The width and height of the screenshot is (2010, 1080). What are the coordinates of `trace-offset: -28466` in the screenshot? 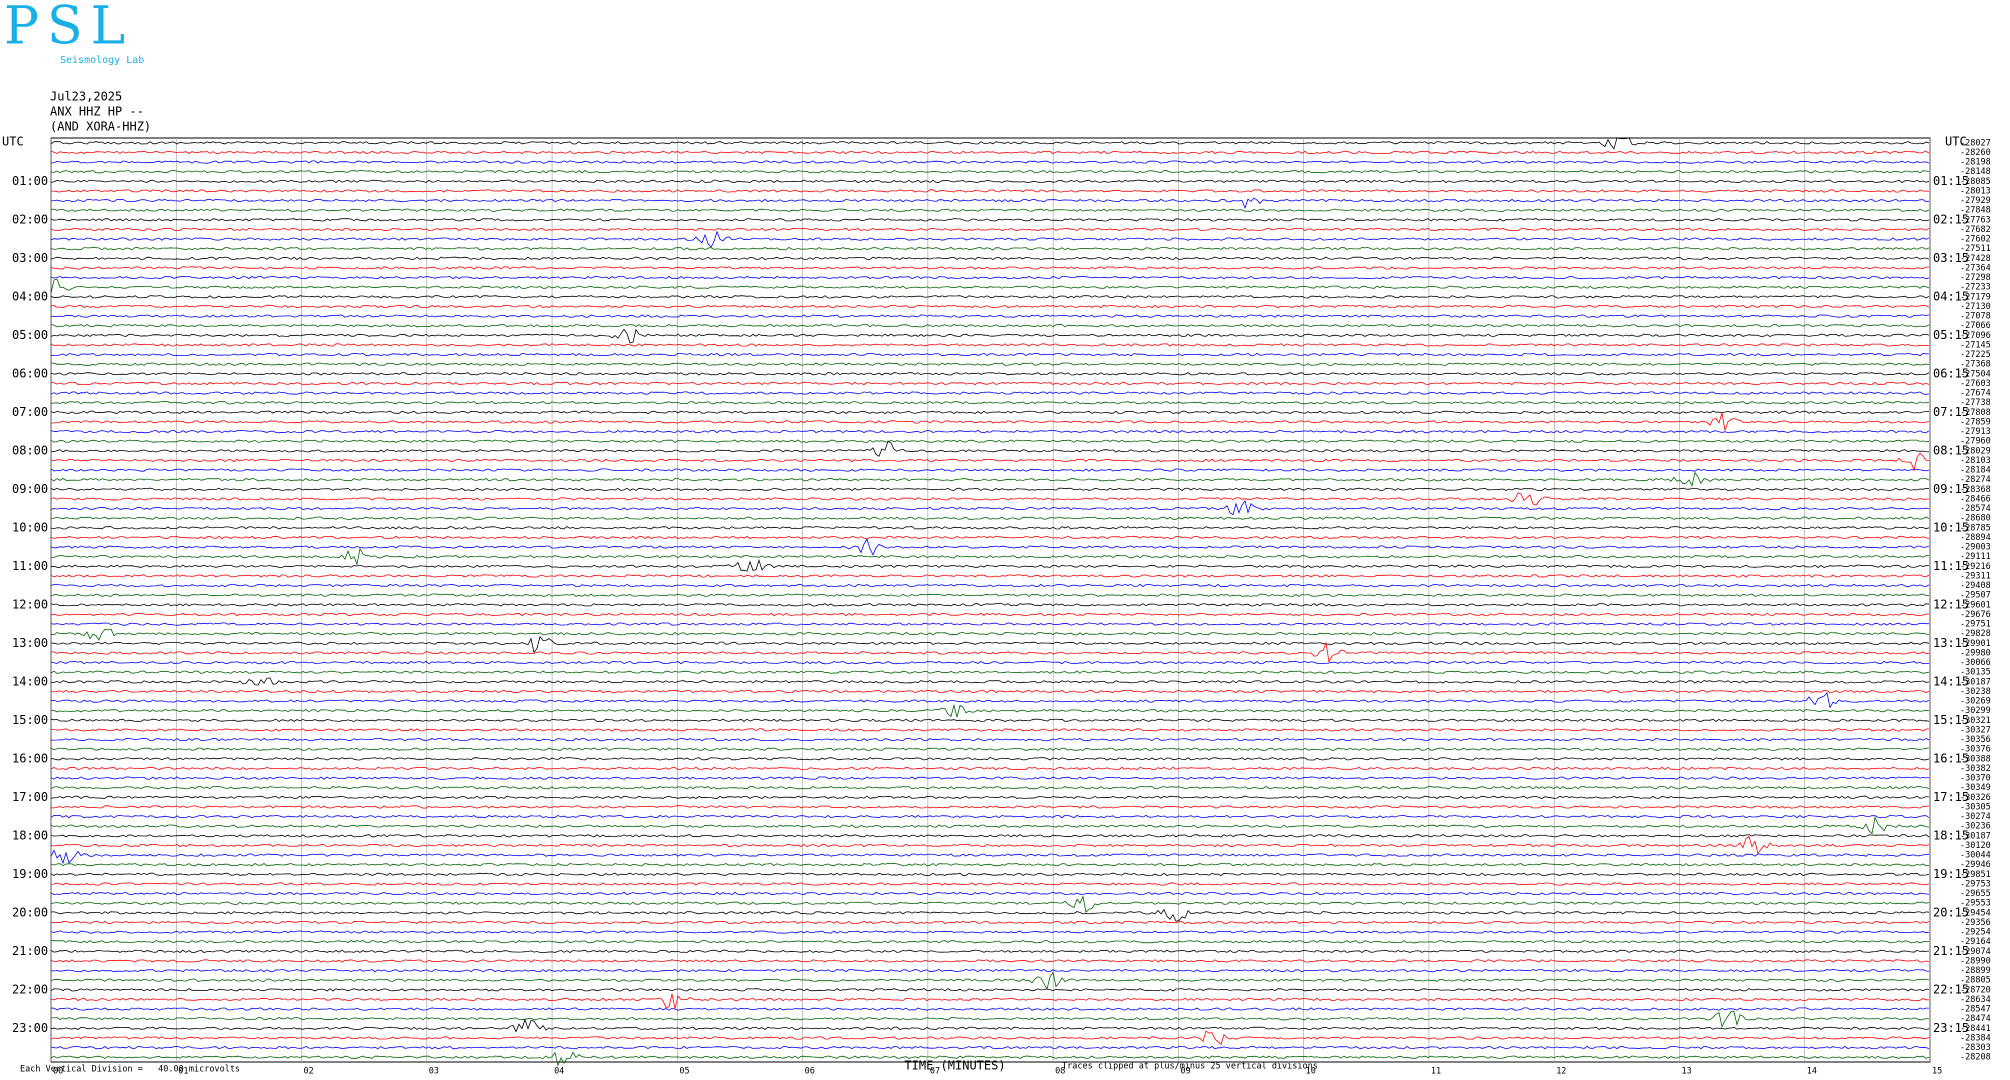 It's located at (1975, 499).